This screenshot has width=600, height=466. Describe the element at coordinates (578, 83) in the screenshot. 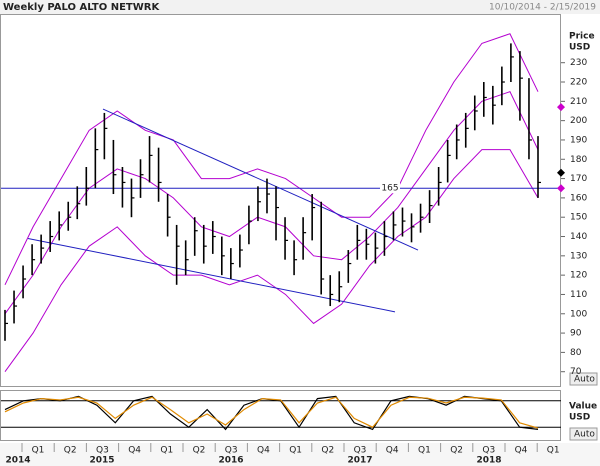

I see `y-tick-label: 220` at that location.